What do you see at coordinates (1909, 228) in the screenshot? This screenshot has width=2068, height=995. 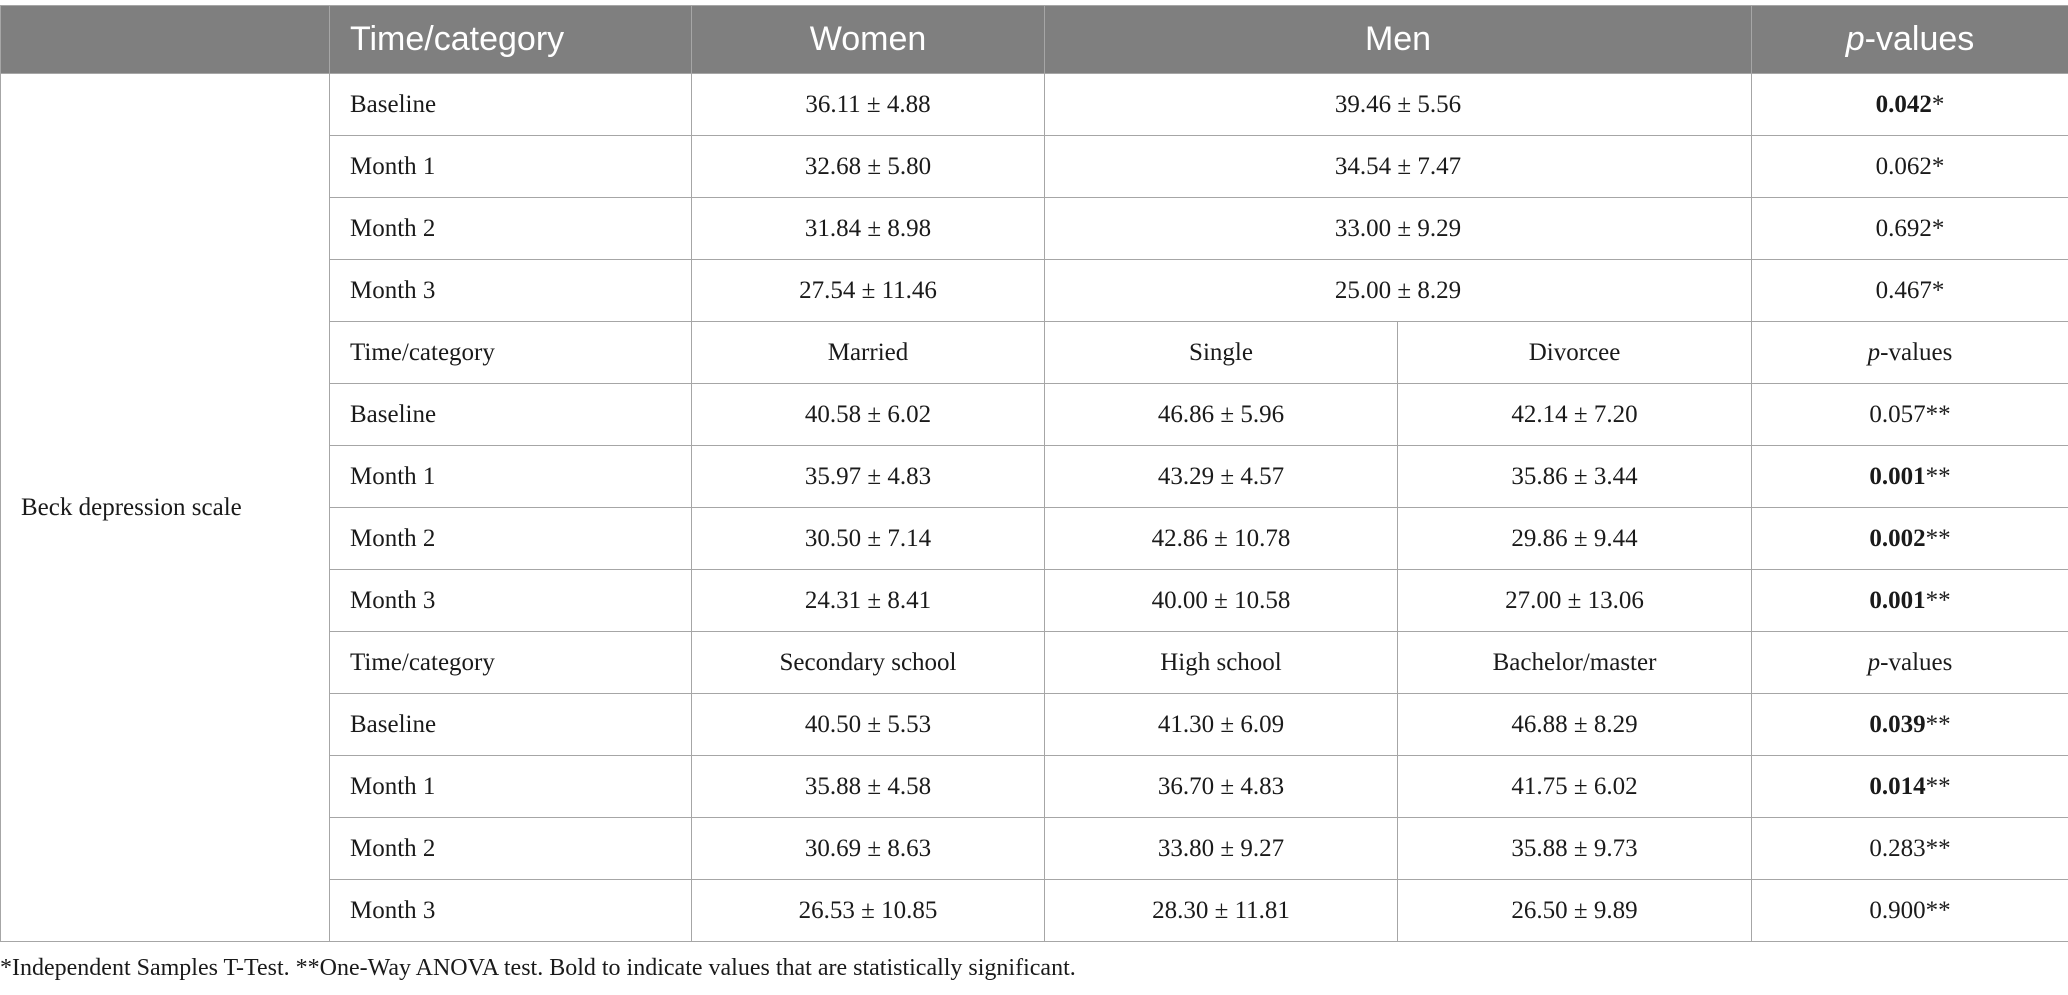 I see `p-value-cell: 0.692*` at bounding box center [1909, 228].